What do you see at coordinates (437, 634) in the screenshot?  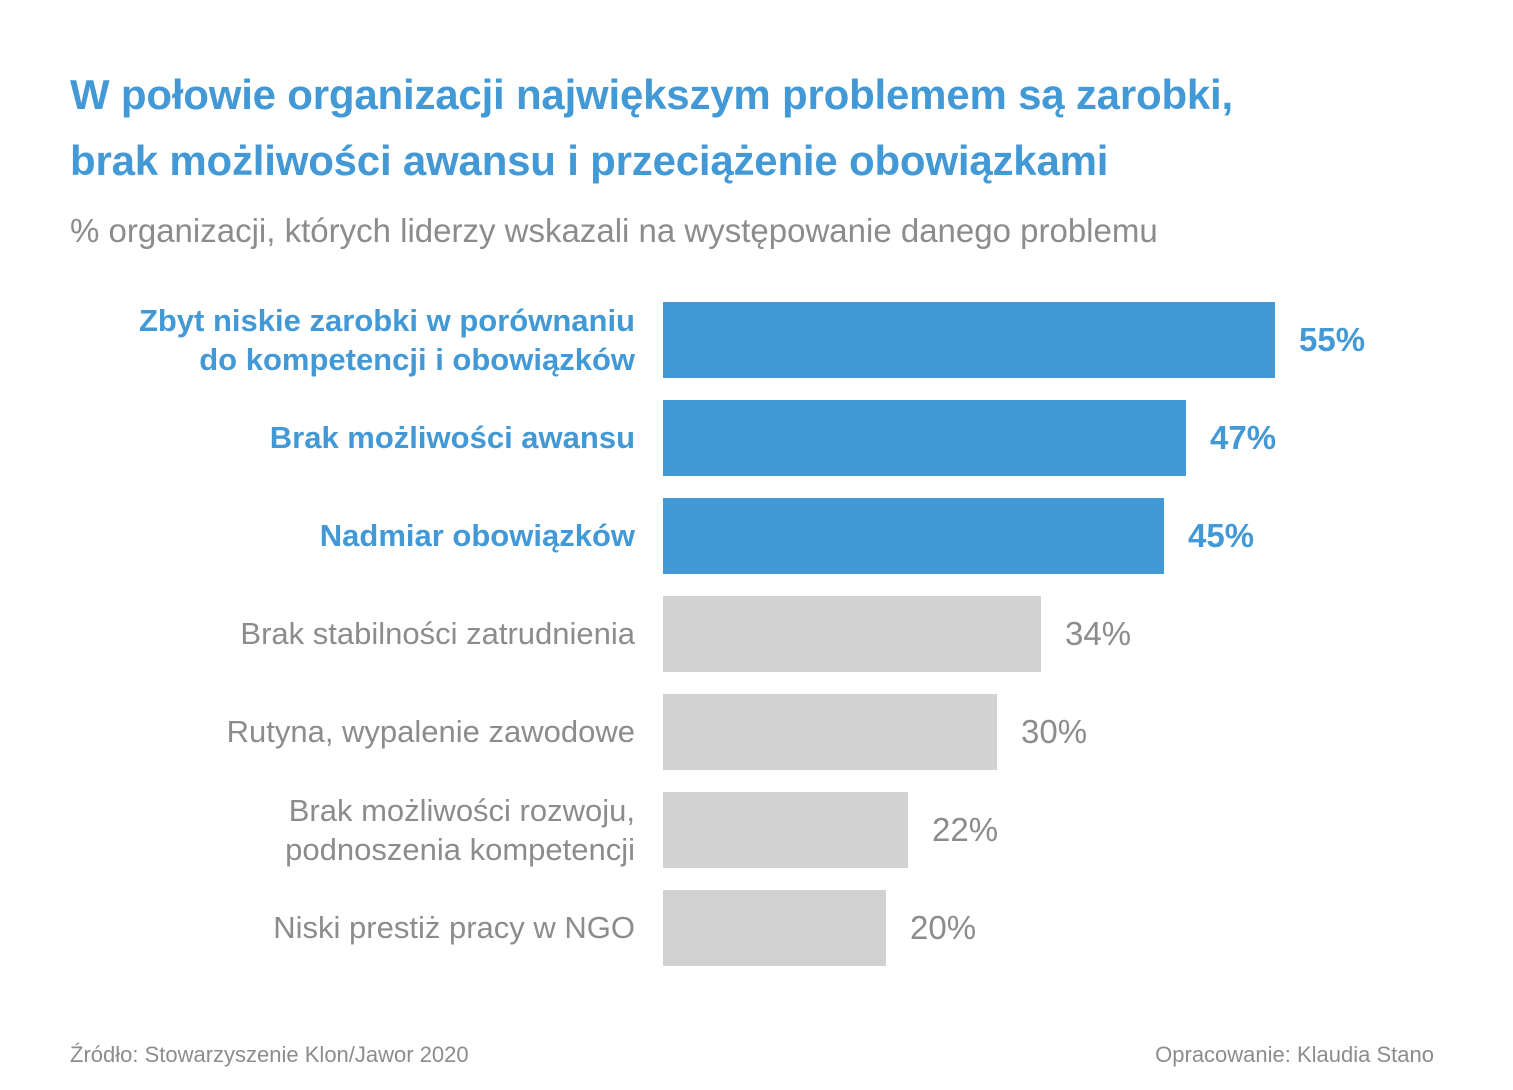 I see `bar-category-label: Brak stabilności zatrudnienia` at bounding box center [437, 634].